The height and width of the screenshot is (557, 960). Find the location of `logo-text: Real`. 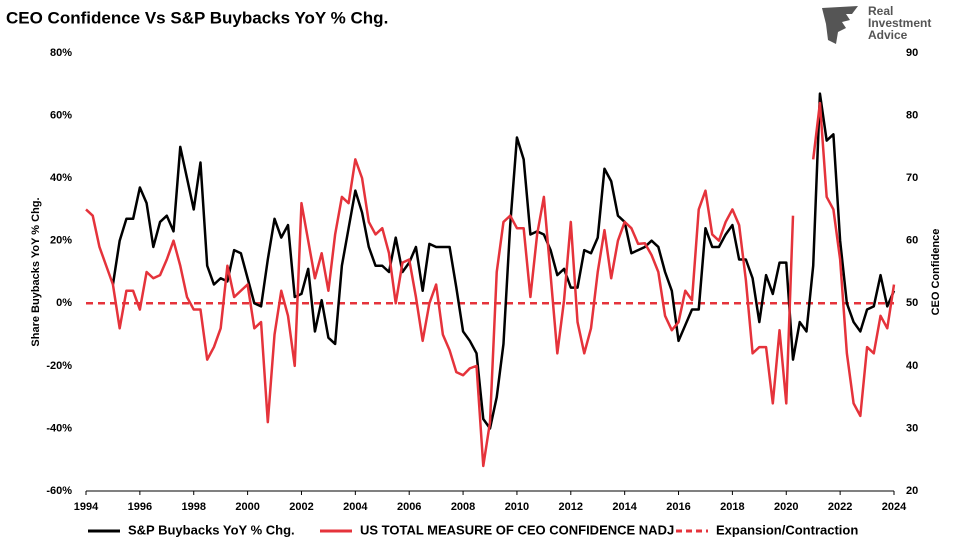

logo-text: Real is located at coordinates (880, 11).